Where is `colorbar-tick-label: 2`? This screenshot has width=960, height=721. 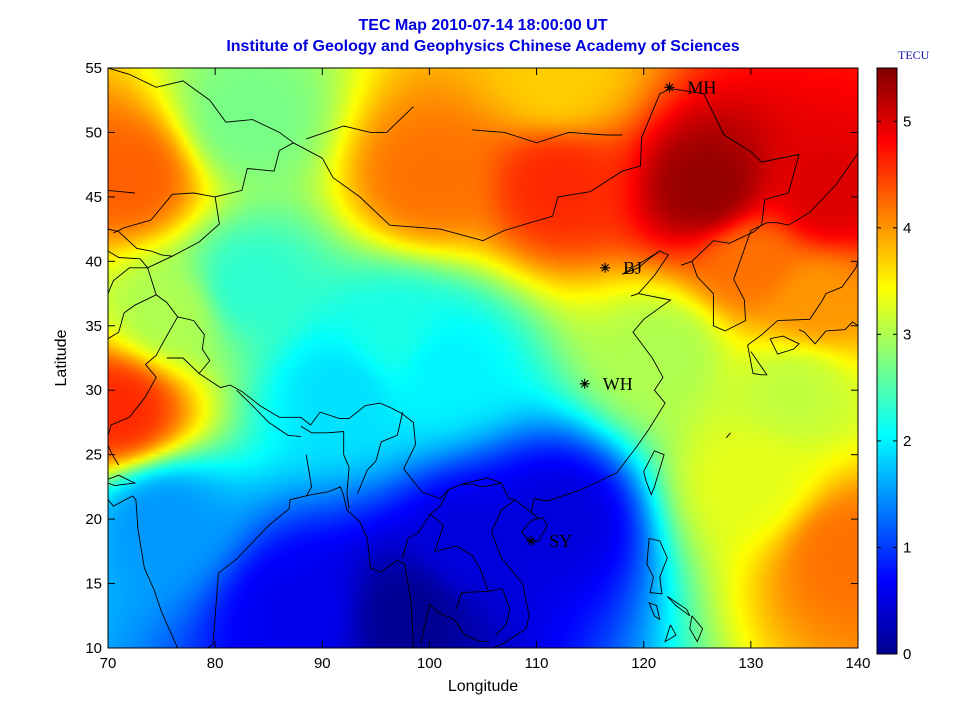
colorbar-tick-label: 2 is located at coordinates (907, 441).